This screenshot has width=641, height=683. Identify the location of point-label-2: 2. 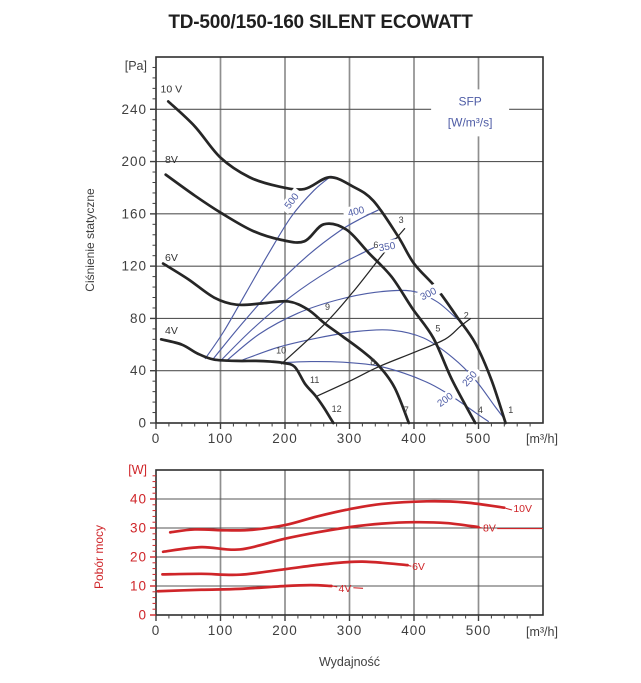
(466, 315).